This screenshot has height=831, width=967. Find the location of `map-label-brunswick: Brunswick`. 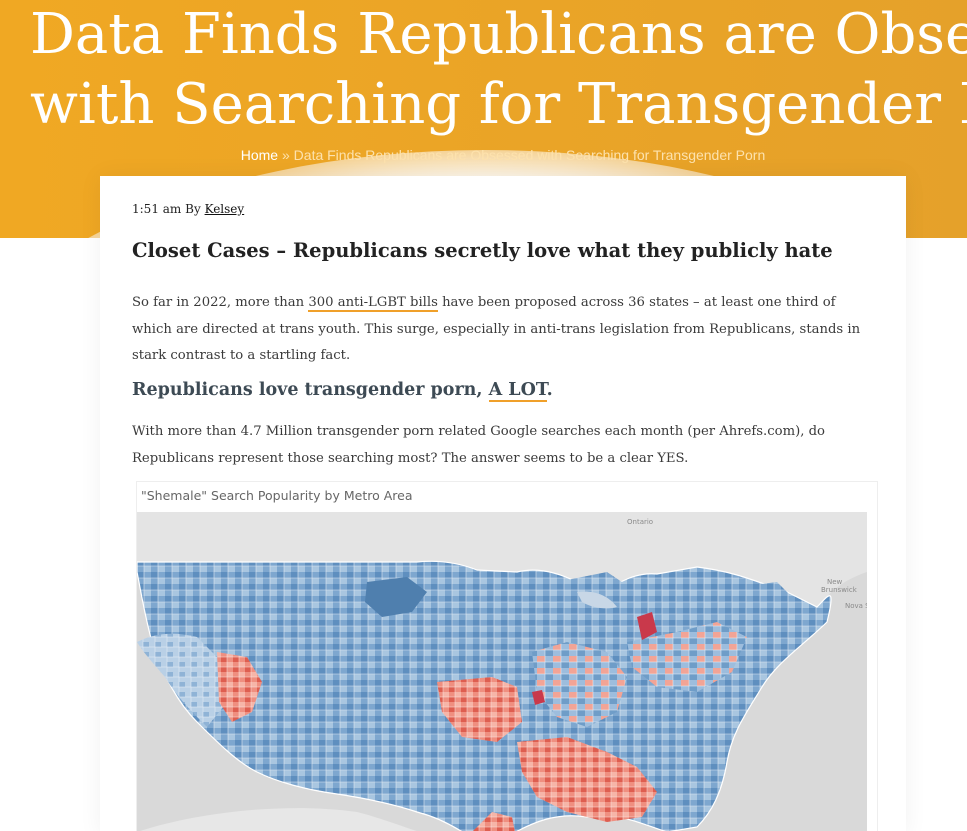

map-label-brunswick: Brunswick is located at coordinates (839, 590).